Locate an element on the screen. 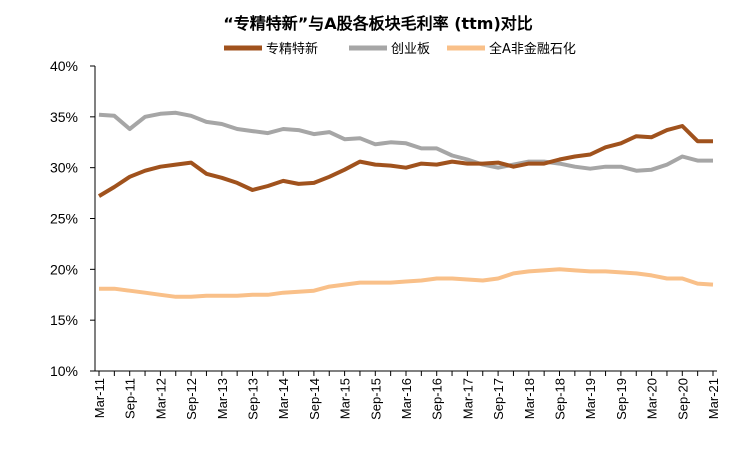  x-tick-label: Mar-12 is located at coordinates (160, 398).